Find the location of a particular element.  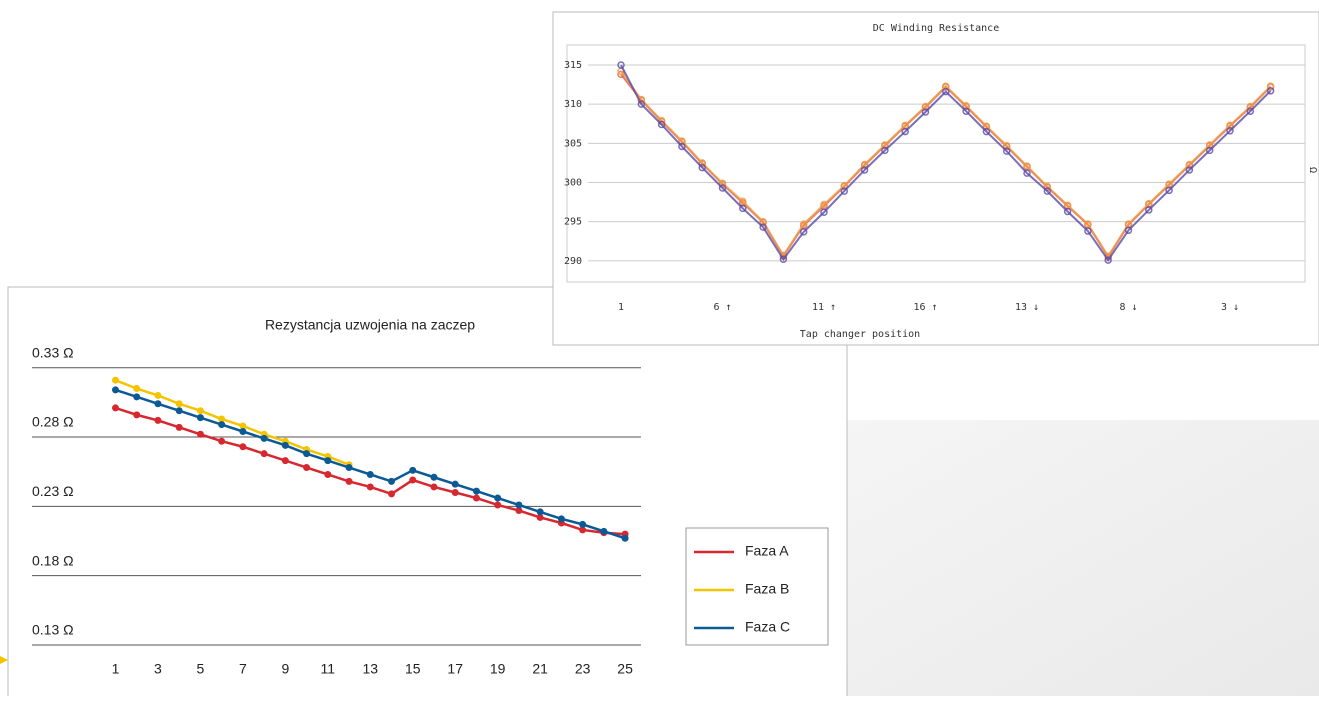

y-tick-label: 295 is located at coordinates (573, 222).